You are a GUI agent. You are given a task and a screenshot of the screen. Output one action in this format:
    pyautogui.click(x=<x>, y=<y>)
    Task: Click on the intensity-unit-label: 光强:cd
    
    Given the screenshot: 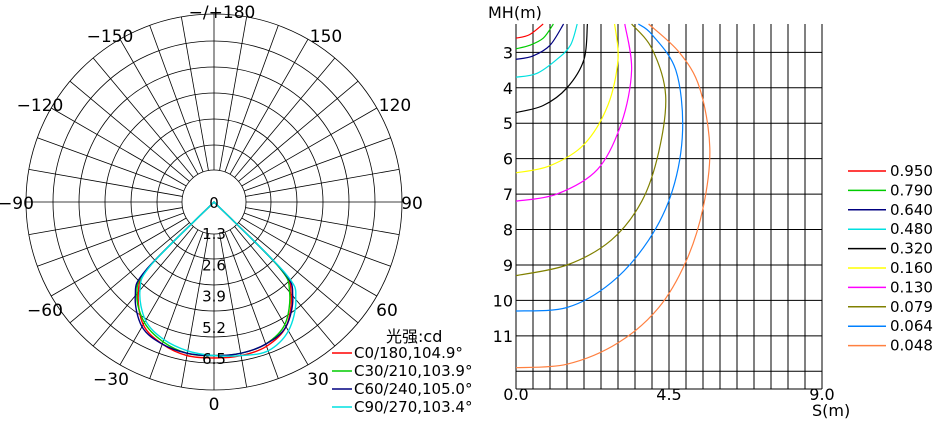 What is the action you would take?
    pyautogui.click(x=414, y=336)
    